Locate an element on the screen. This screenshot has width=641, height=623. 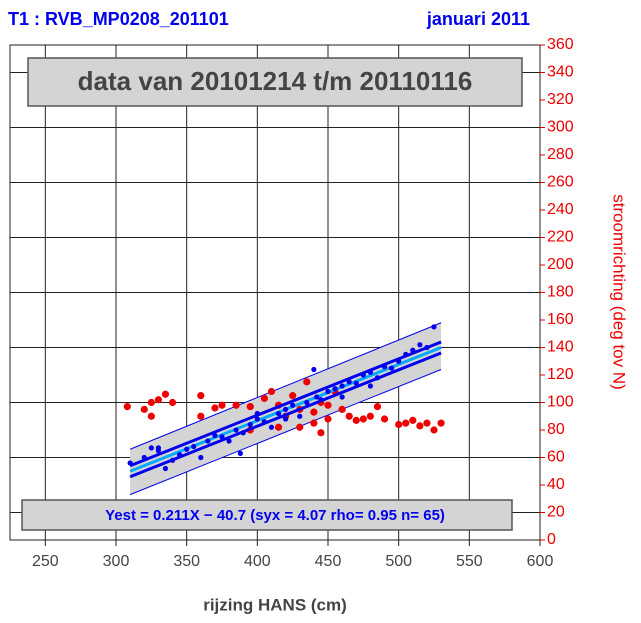
period-box is located at coordinates (275, 82).